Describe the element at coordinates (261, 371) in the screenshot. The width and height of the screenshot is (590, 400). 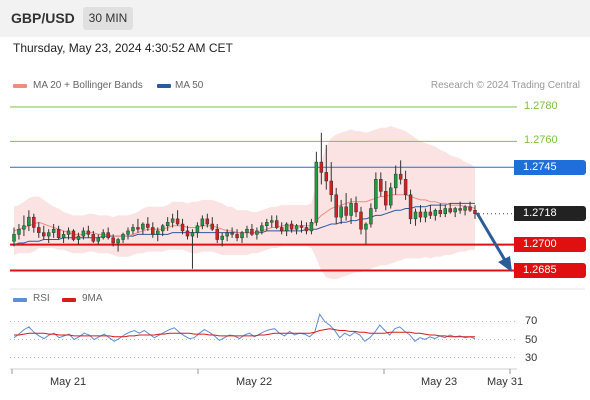
I see `x-axis-ticks` at that location.